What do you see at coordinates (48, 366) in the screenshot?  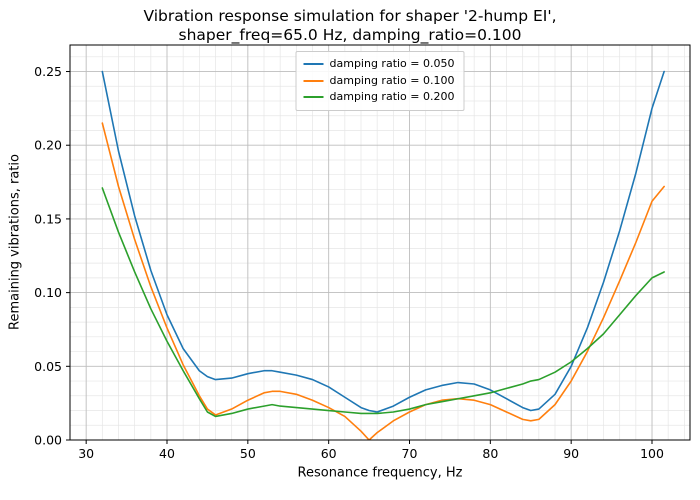 I see `y-tick-label: 0.05` at bounding box center [48, 366].